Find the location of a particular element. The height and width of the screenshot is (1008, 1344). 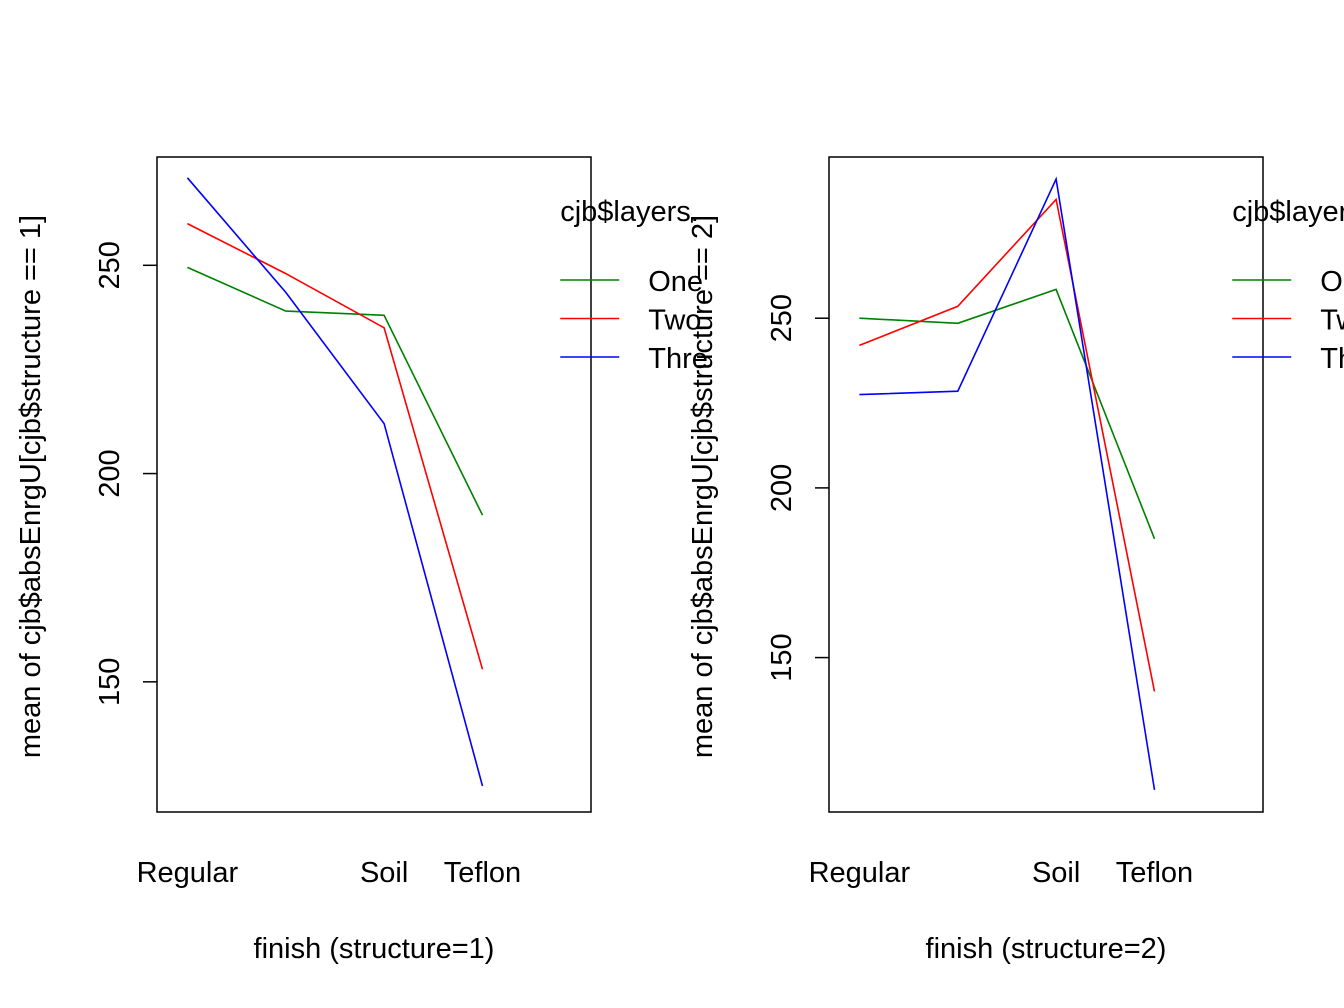

y-axis-title: mean of cjb$absEnrgU[cjb$structure == 1] is located at coordinates (31, 486).